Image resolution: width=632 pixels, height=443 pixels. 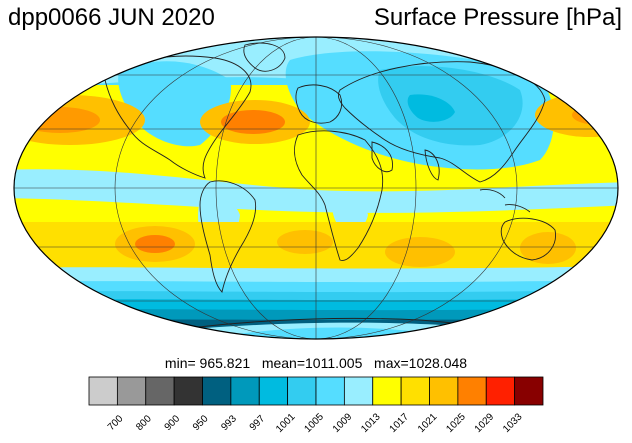 I want to click on colorbar-tick-label: 1009, so click(x=343, y=423).